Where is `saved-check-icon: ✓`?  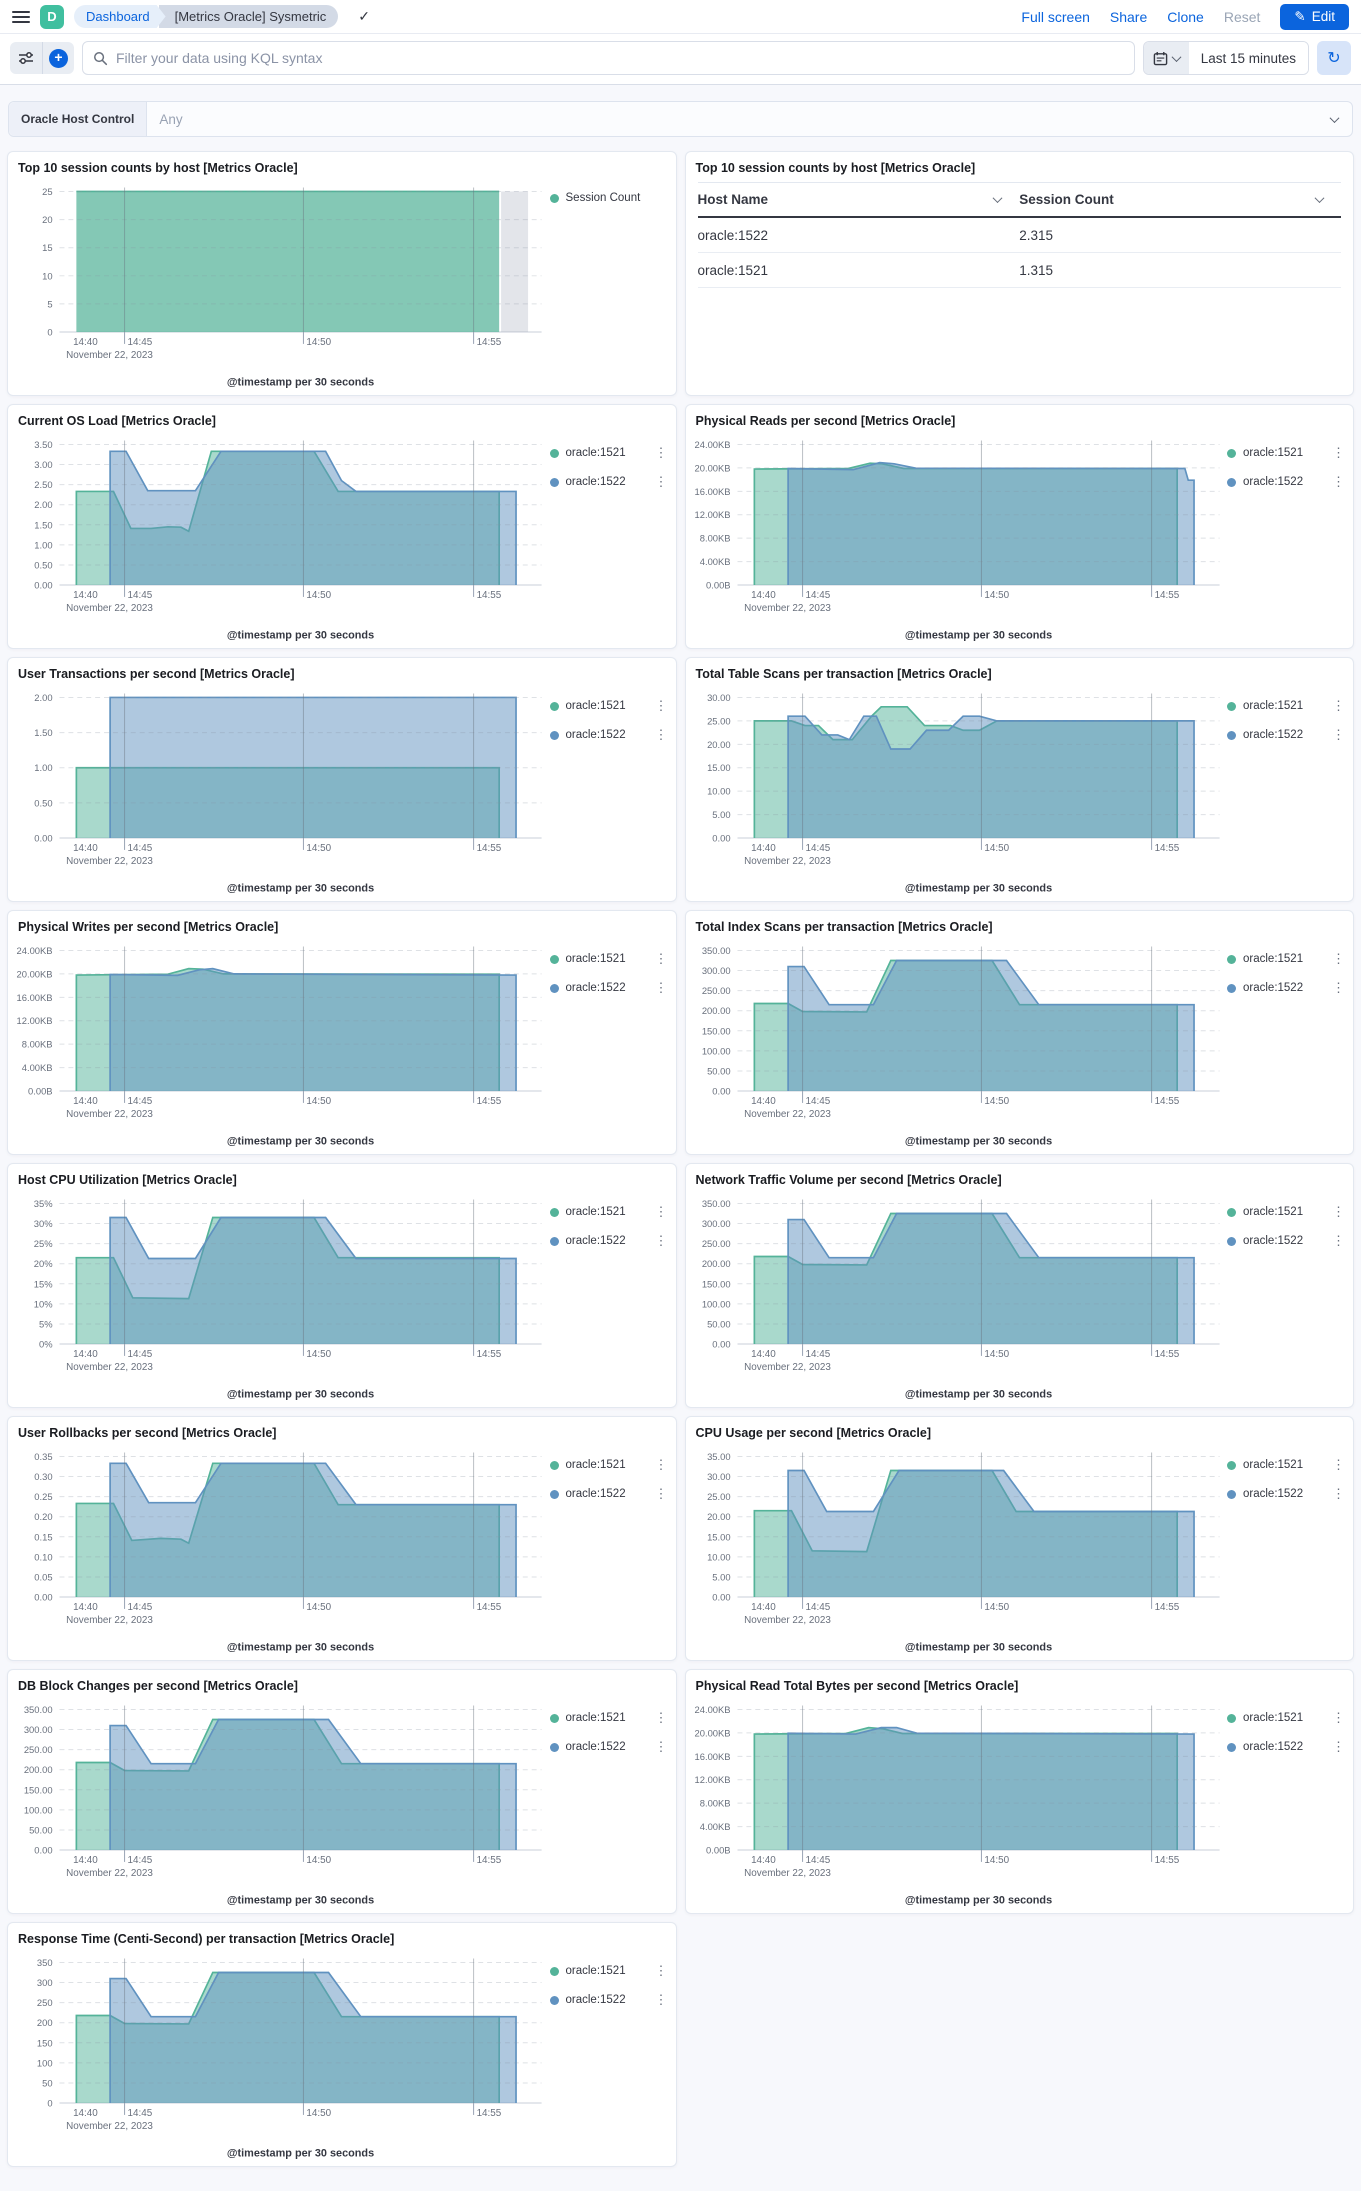
saved-check-icon: ✓ is located at coordinates (364, 16).